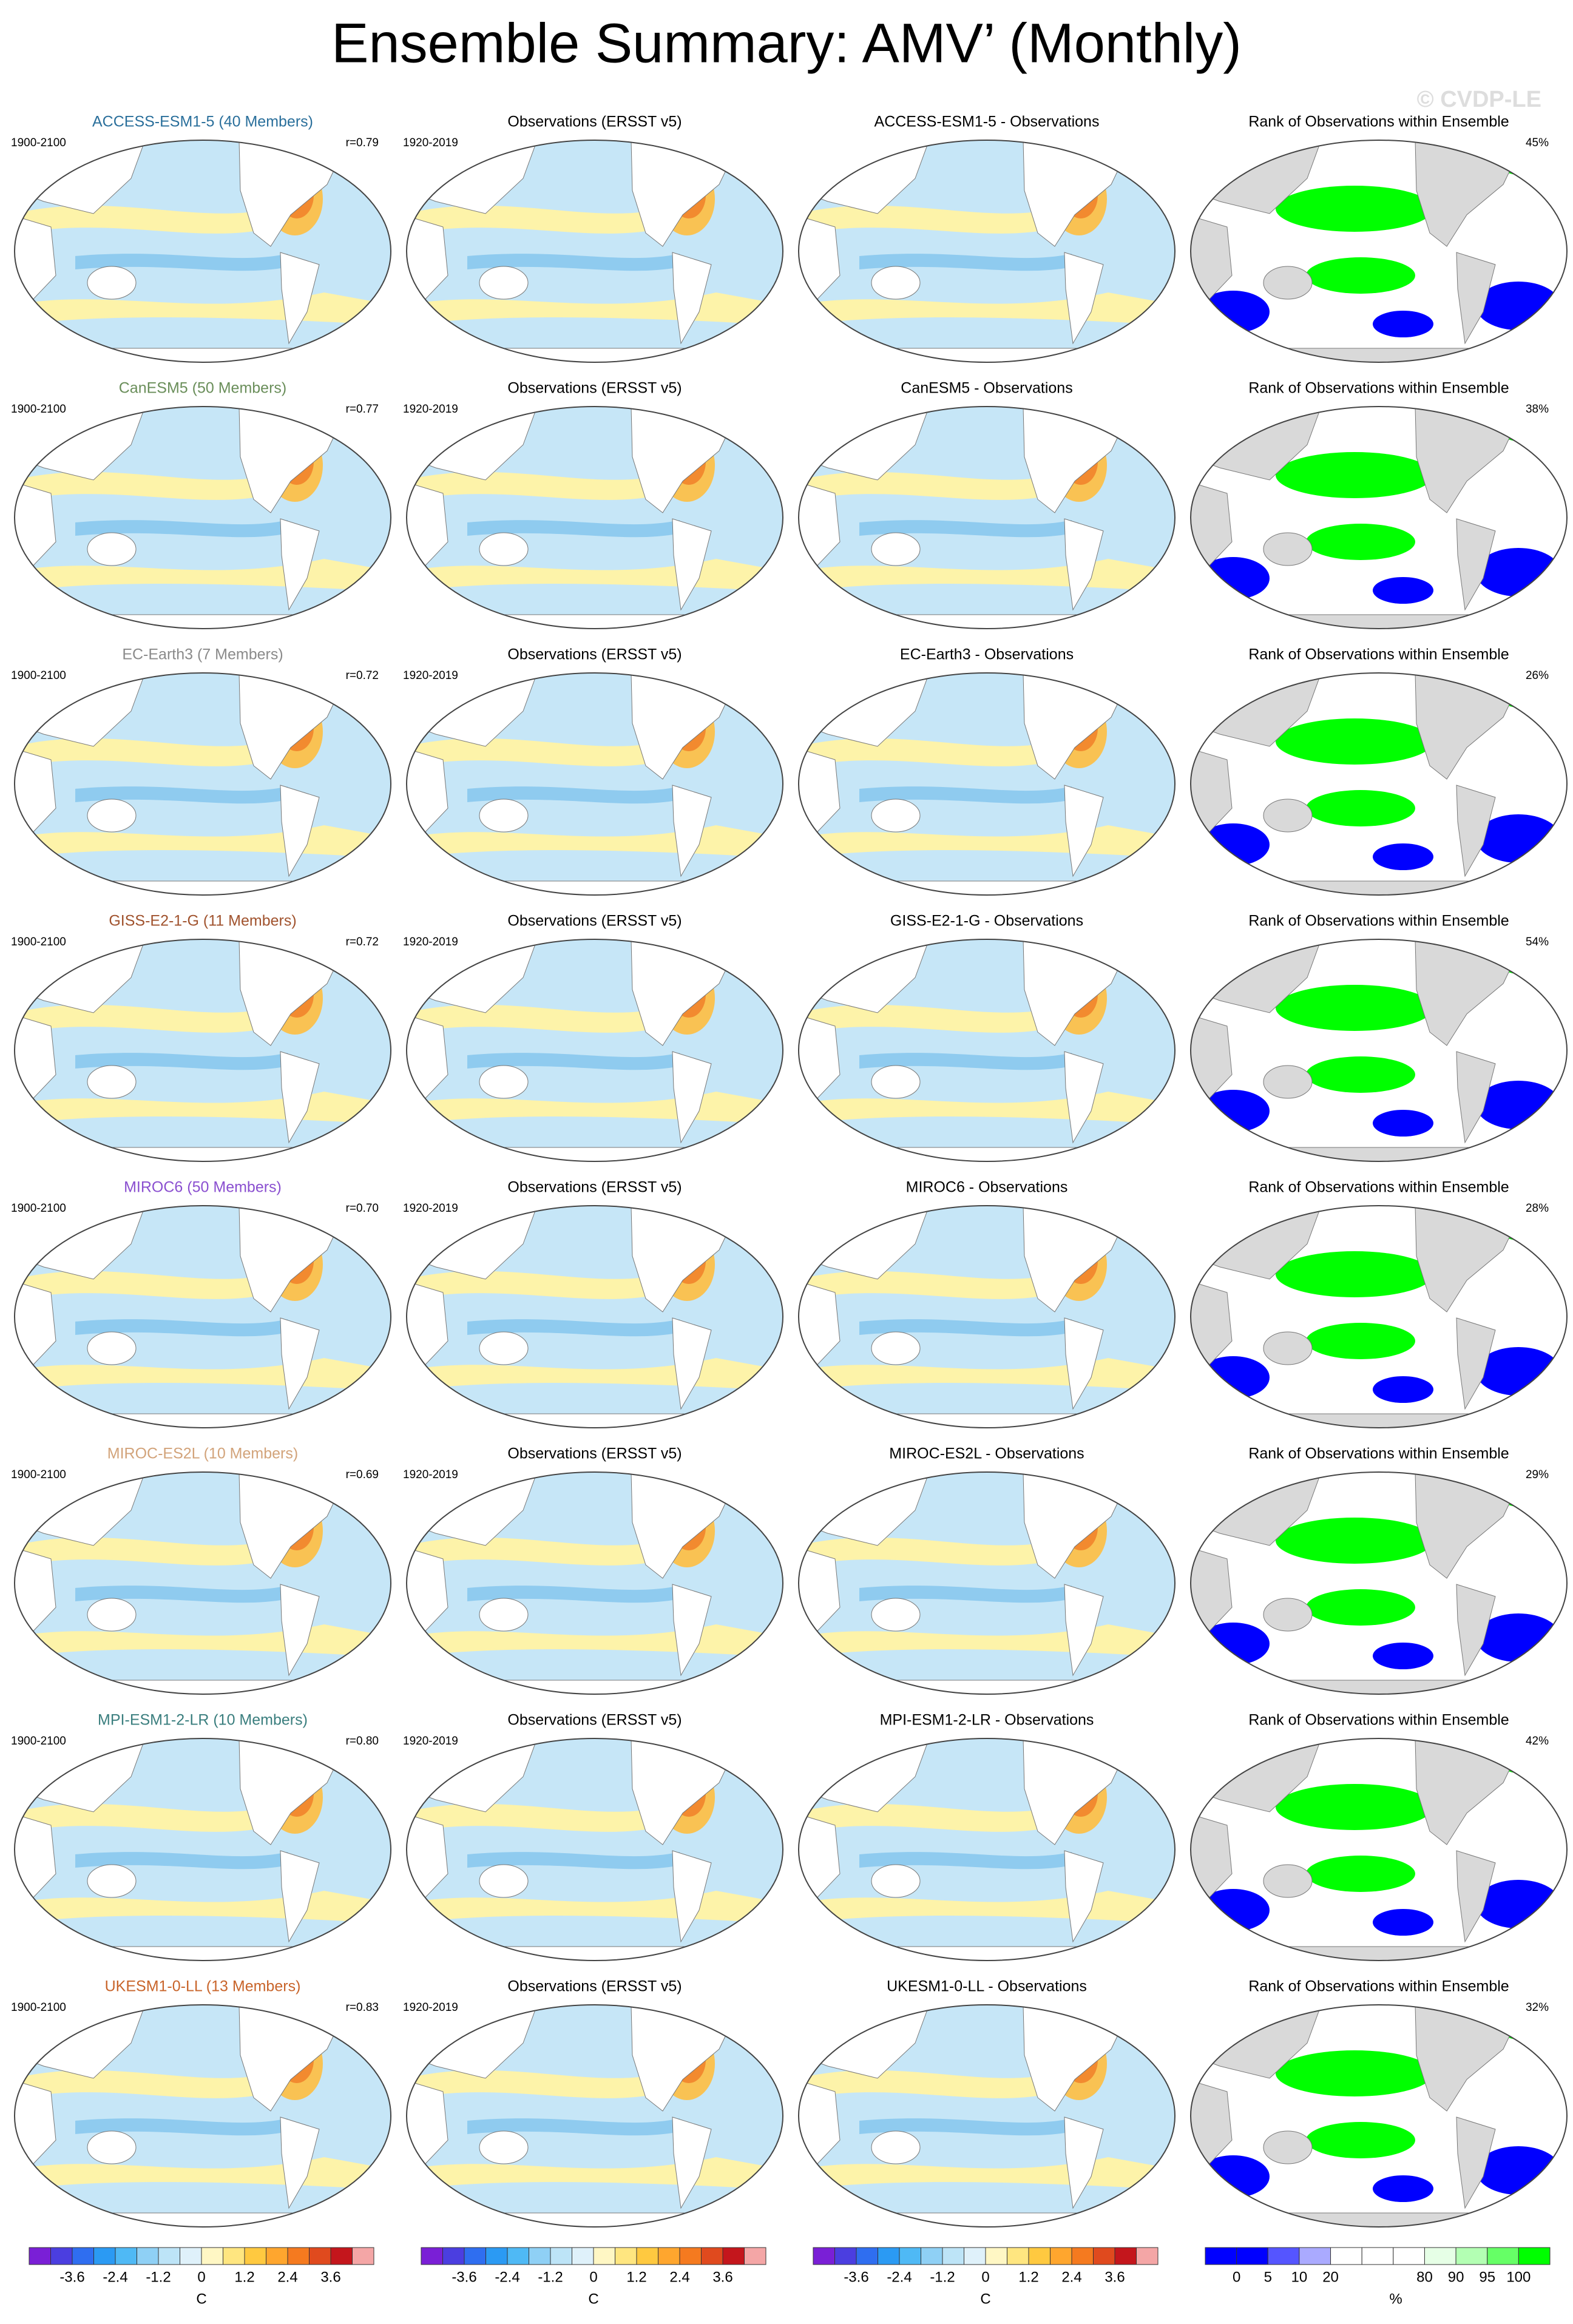  Describe the element at coordinates (362, 942) in the screenshot. I see `correlation: r=0.72` at that location.